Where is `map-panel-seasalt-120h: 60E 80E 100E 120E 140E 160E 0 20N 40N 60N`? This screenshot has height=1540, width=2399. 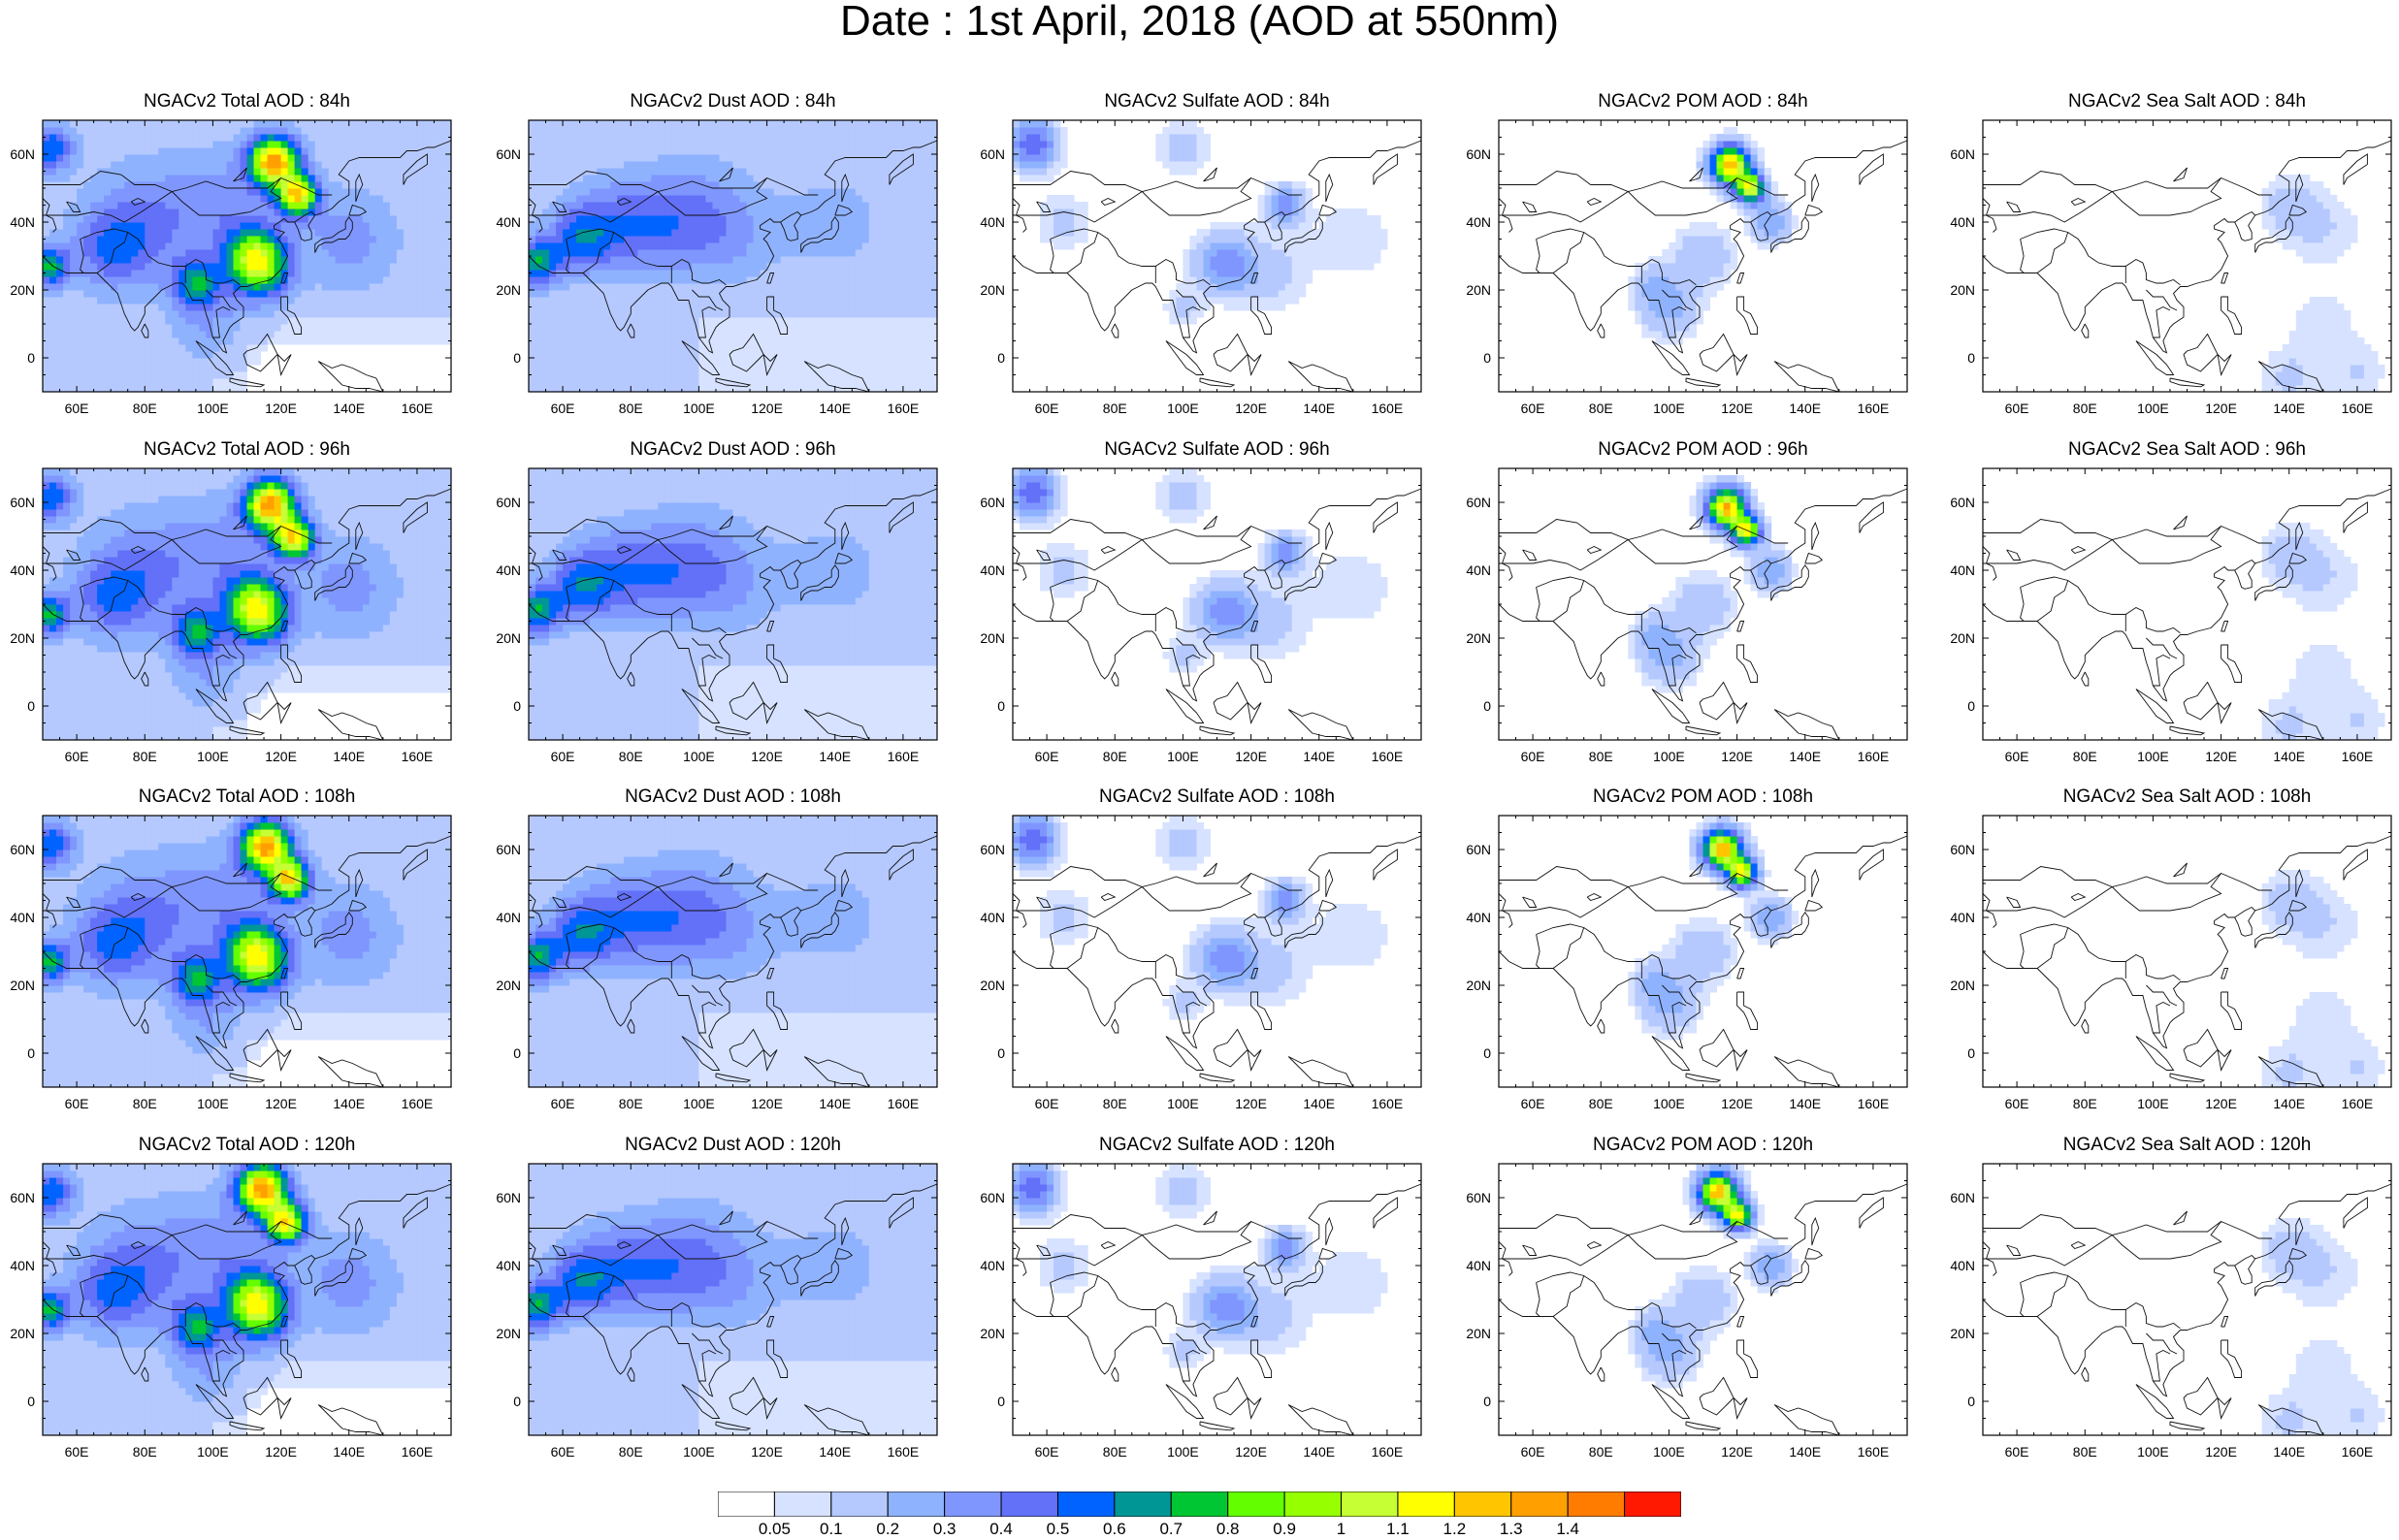 map-panel-seasalt-120h: 60E 80E 100E 120E 140E 160E 0 20N 40N 60N is located at coordinates (2171, 1311).